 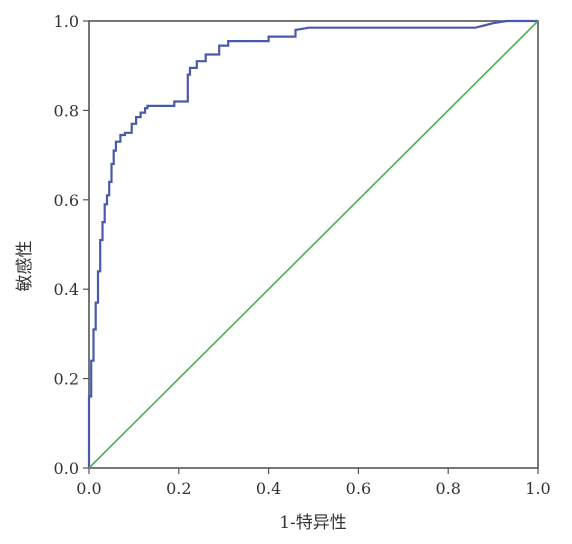 What do you see at coordinates (178, 488) in the screenshot?
I see `x-tick-label: 0.2` at bounding box center [178, 488].